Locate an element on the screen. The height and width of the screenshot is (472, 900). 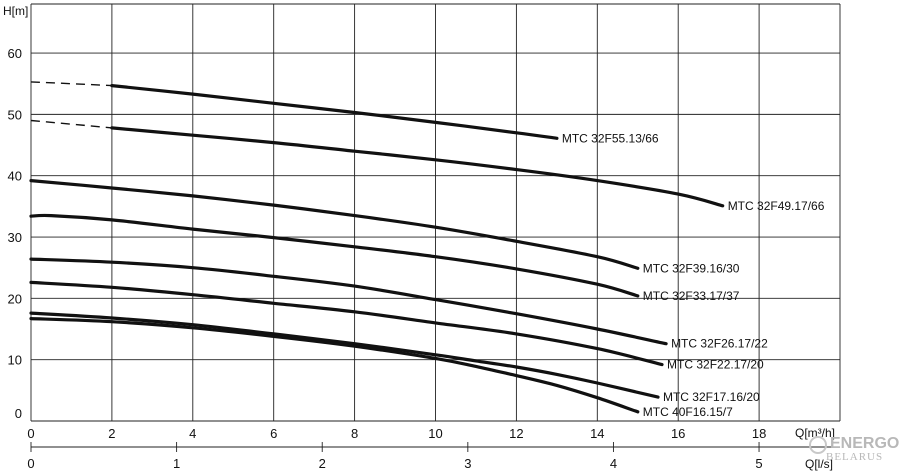
series-label: MTC 40F16.15/7 is located at coordinates (688, 412).